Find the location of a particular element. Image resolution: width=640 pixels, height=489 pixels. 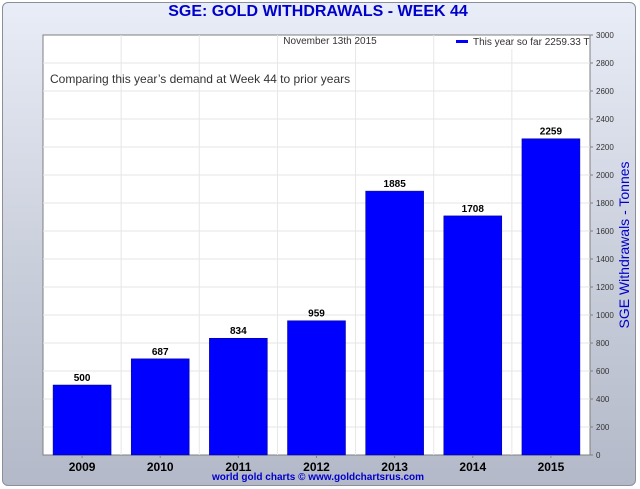

x-tick-label: 2013 is located at coordinates (394, 467).